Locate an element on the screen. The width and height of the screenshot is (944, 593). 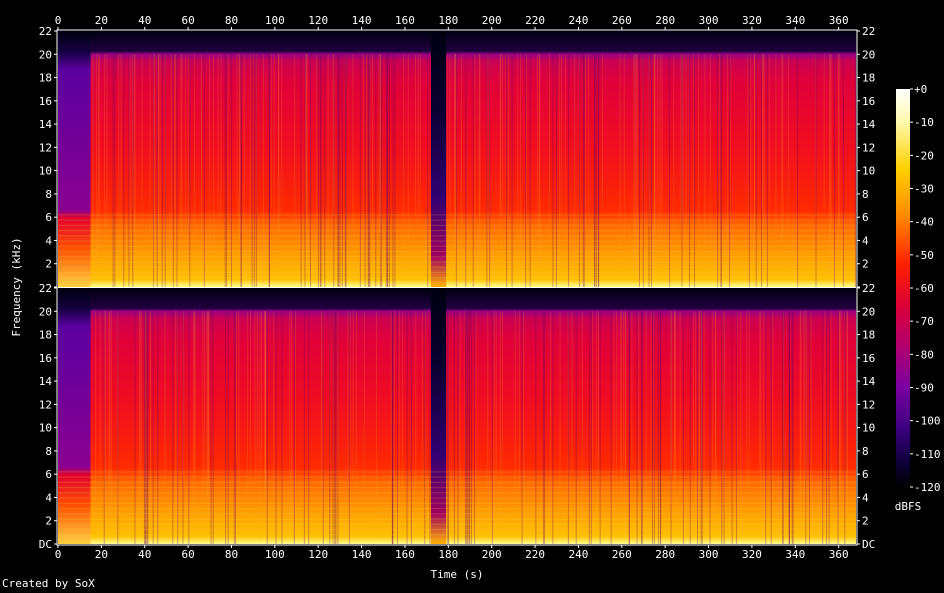
x-tick-label-bottom: 100 is located at coordinates (275, 554).